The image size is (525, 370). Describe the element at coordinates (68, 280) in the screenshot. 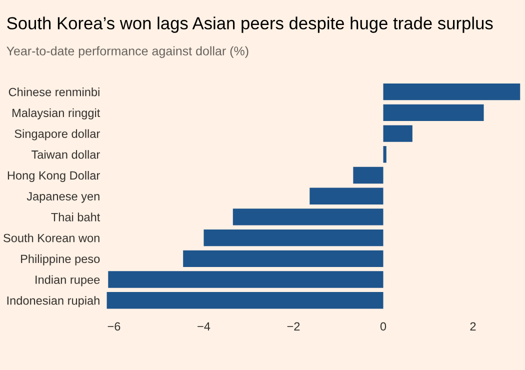

I see `y-tick-label: Indian rupee` at that location.